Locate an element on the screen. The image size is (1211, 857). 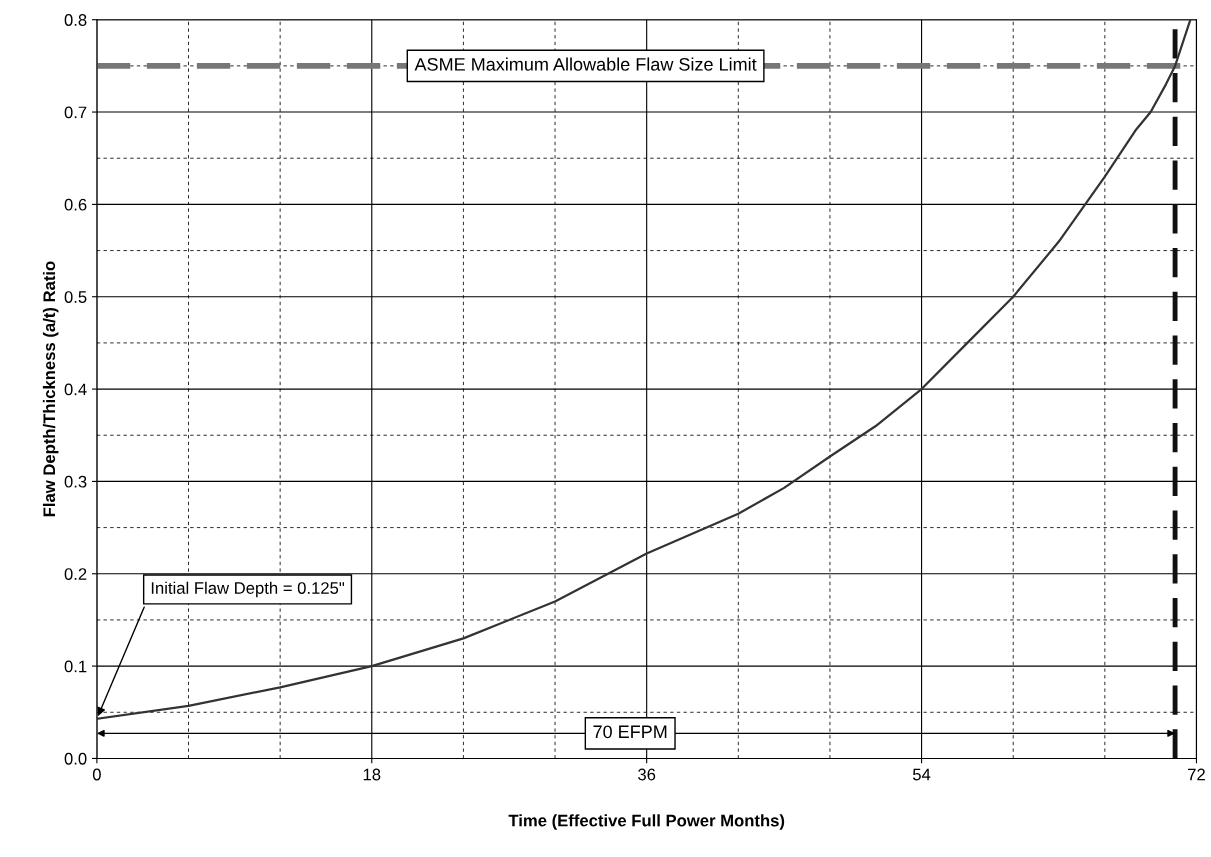
x-tick-label: 36 is located at coordinates (647, 774).